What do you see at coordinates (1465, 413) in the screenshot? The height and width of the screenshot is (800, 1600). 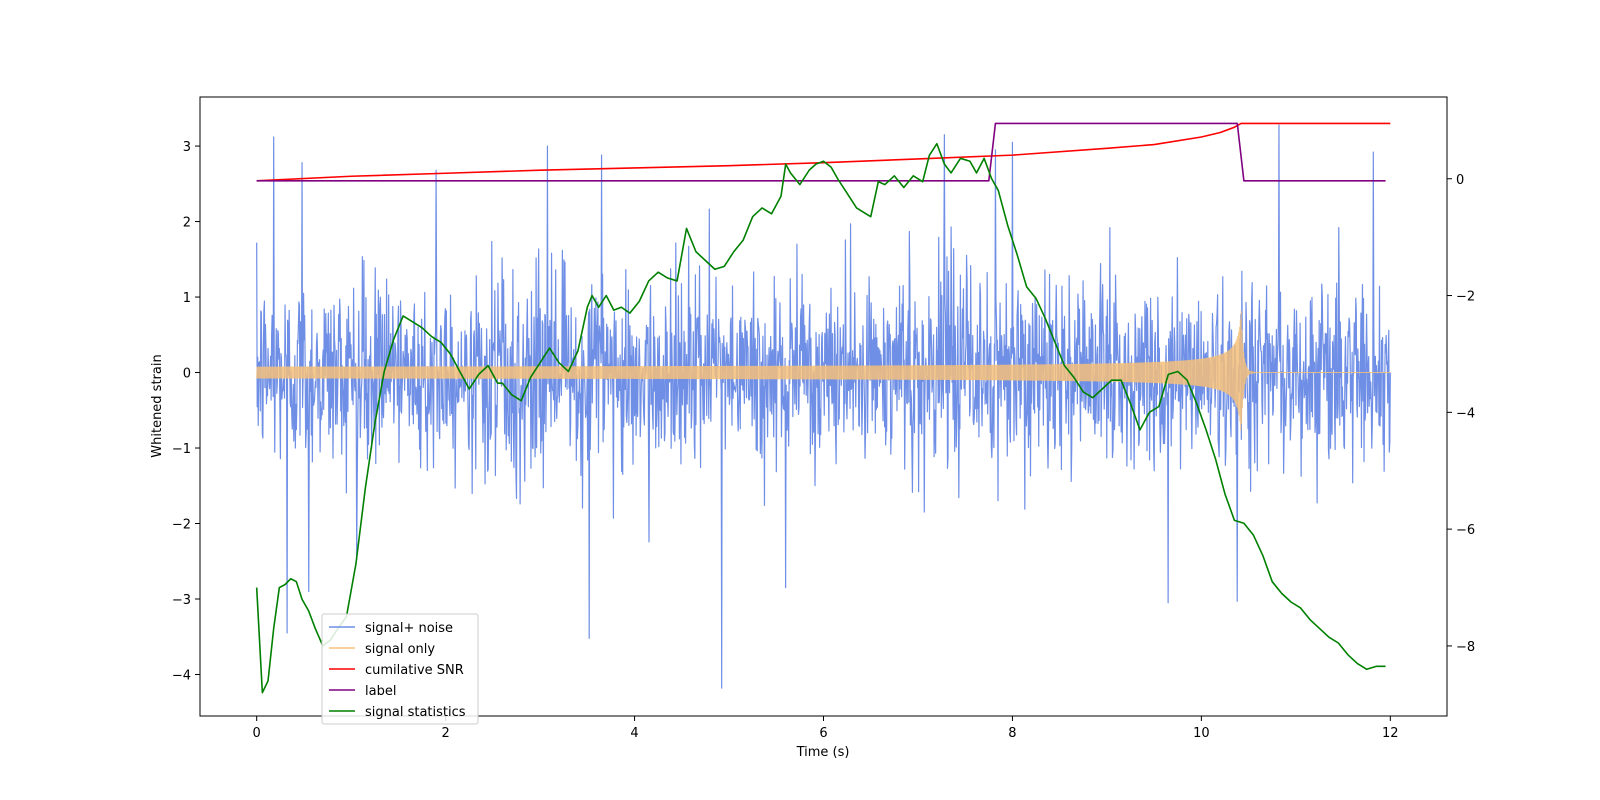 I see `y2-tick-label: −4` at bounding box center [1465, 413].